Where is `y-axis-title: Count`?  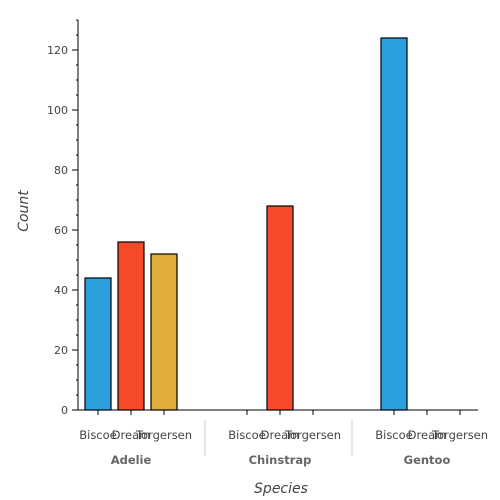
y-axis-title: Count is located at coordinates (24, 211).